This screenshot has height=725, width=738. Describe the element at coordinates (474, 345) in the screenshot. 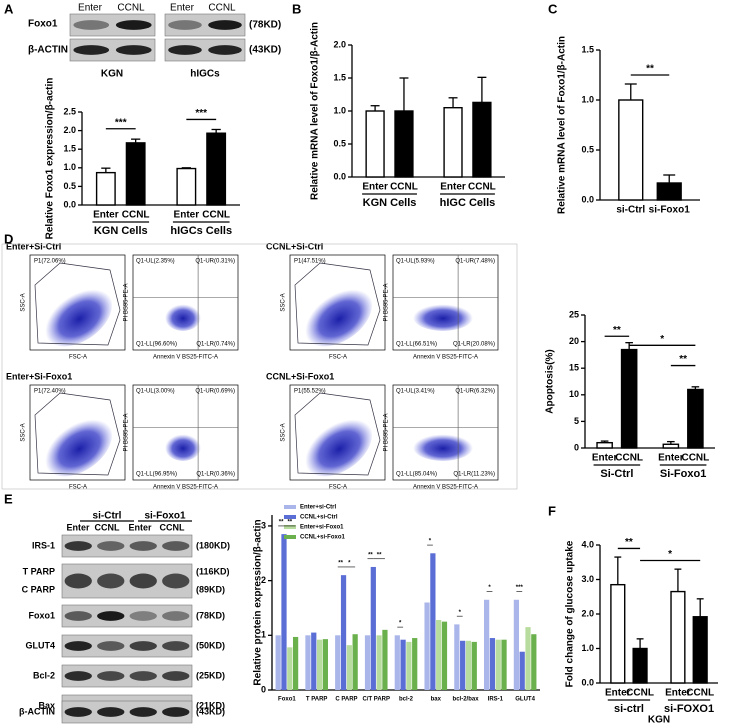

I see `quadrant-label: Q1-LR(20.08%)` at that location.